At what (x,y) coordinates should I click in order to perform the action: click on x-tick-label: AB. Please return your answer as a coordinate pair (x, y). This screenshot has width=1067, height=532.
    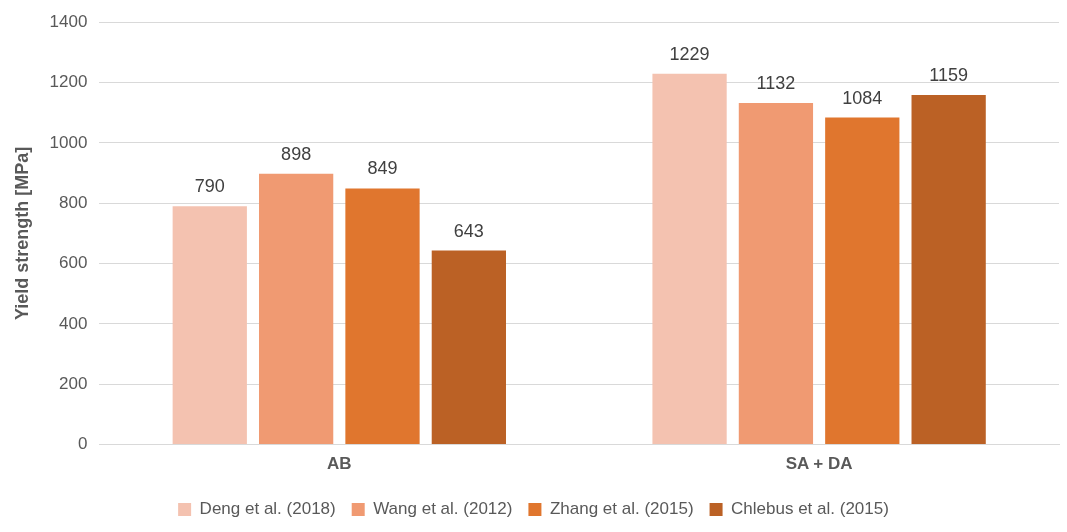
    Looking at the image, I should click on (339, 464).